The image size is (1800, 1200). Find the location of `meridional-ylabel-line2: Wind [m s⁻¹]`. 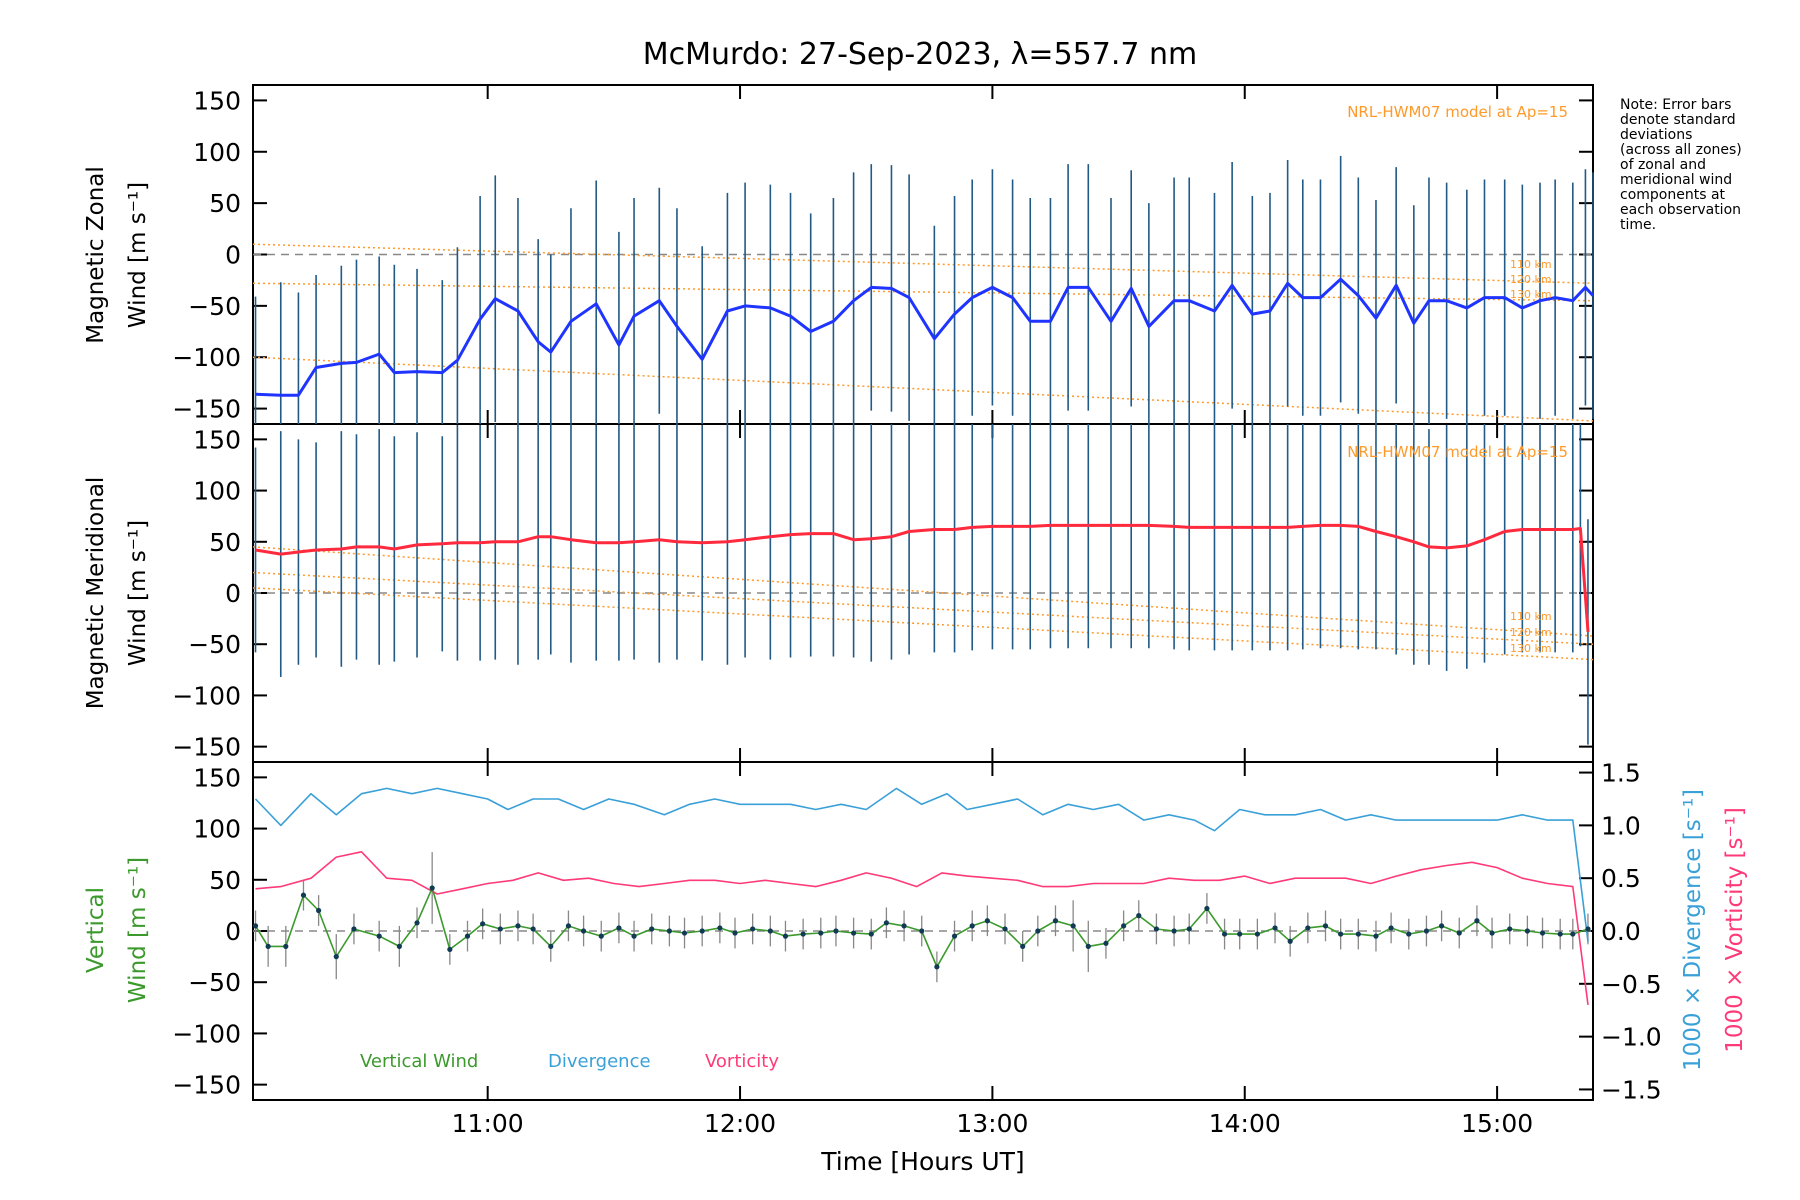

meridional-ylabel-line2: Wind [m s⁻¹] is located at coordinates (138, 593).